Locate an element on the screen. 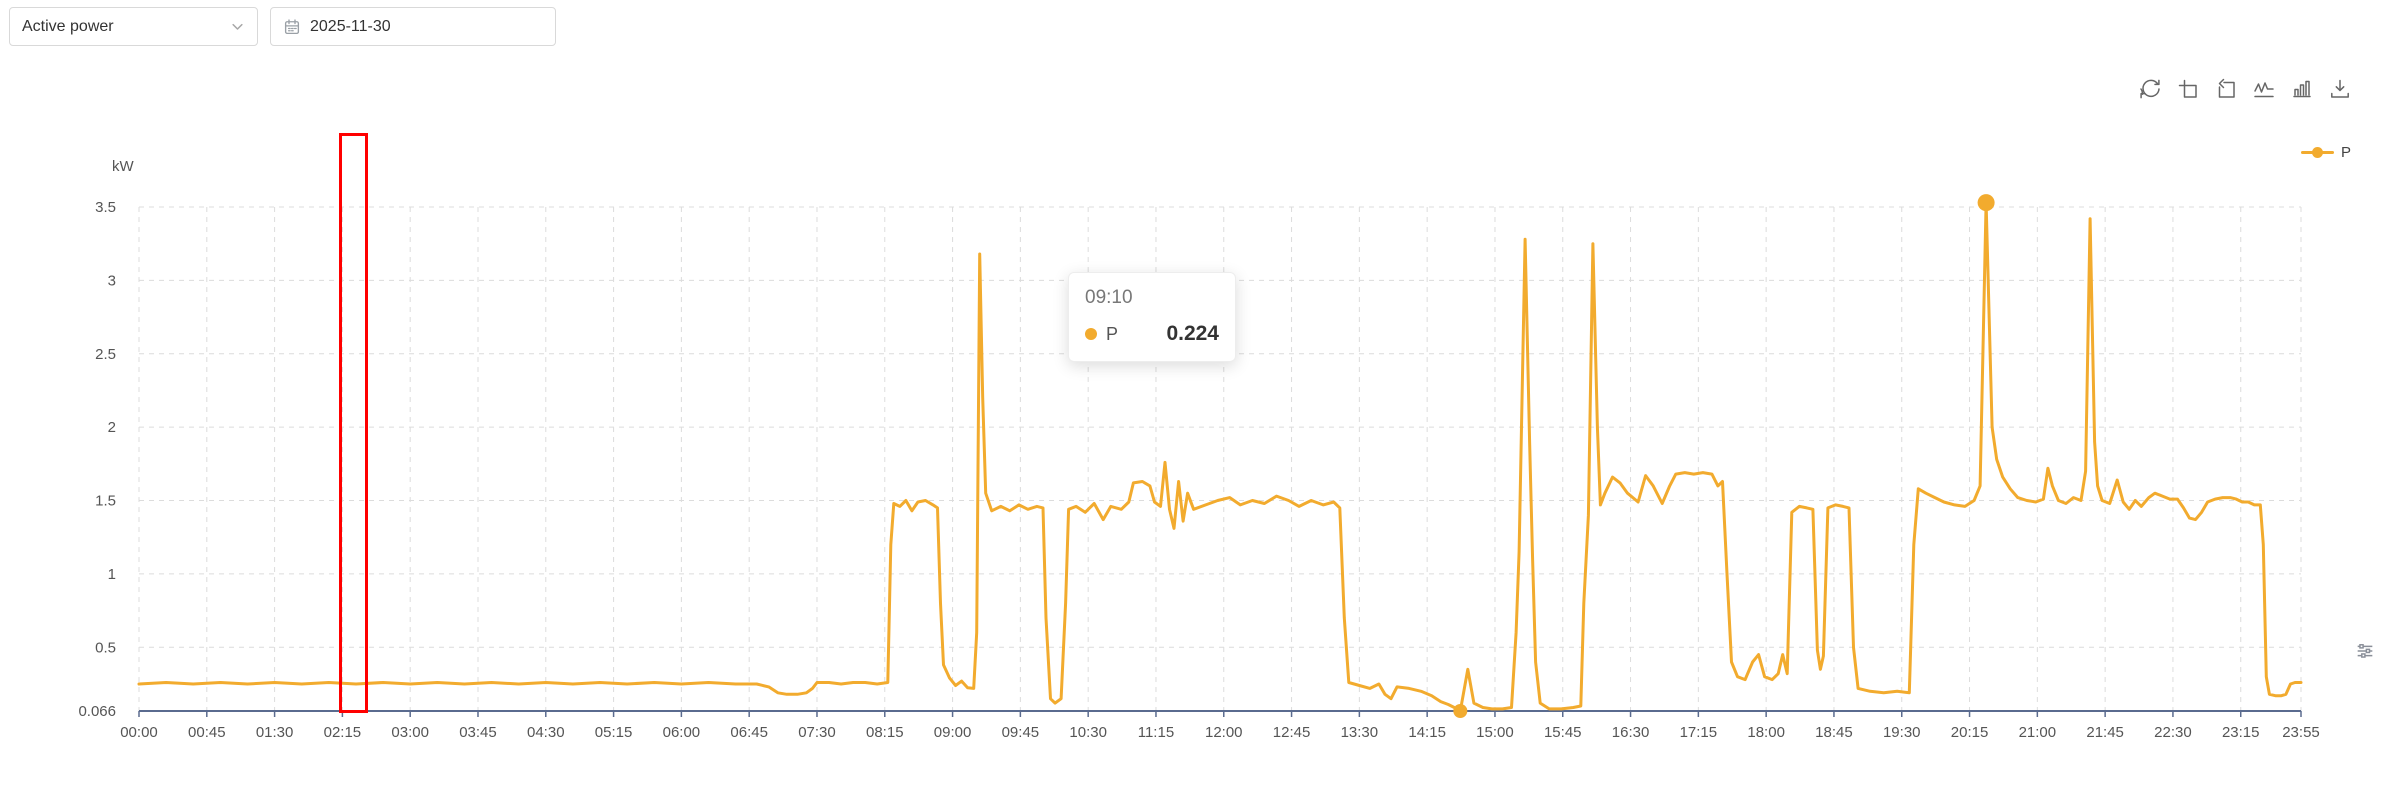 Image resolution: width=2381 pixels, height=794 pixels. download-button is located at coordinates (2340, 89).